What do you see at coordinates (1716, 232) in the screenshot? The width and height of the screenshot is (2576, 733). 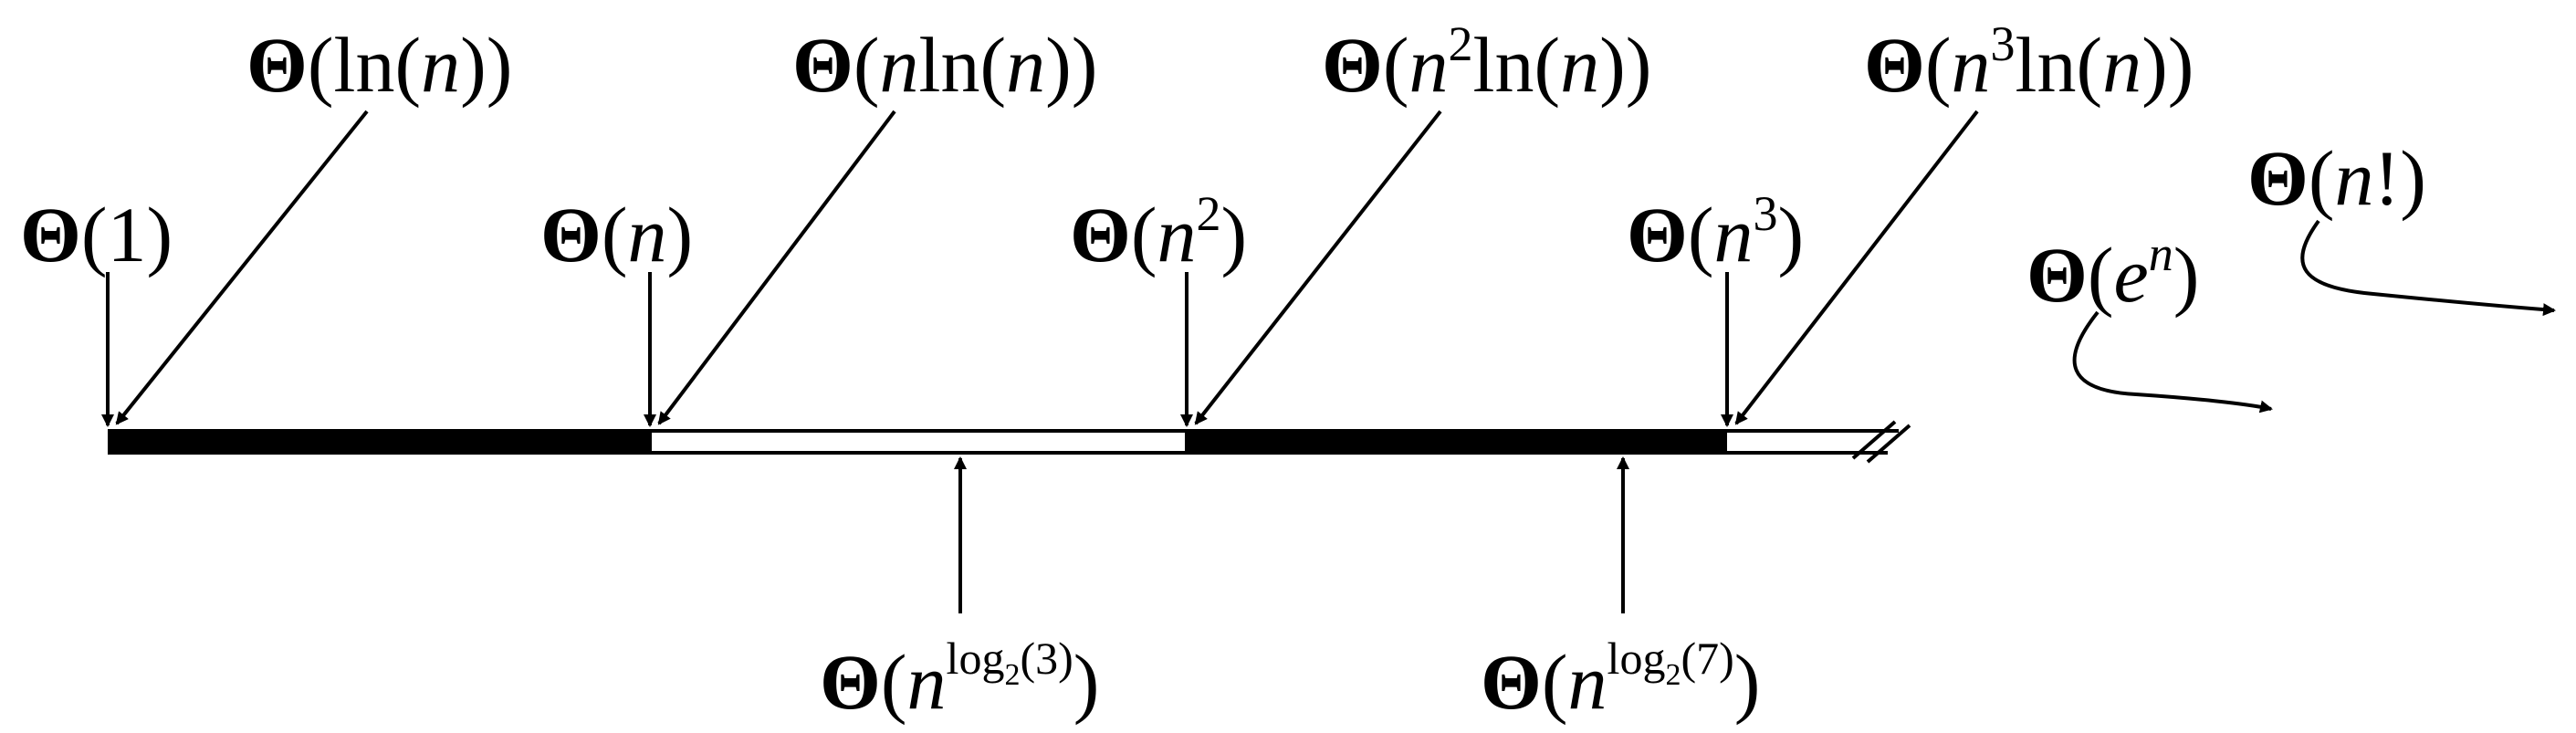 I see `label-theta-n-cubed: Θ(n3)` at bounding box center [1716, 232].